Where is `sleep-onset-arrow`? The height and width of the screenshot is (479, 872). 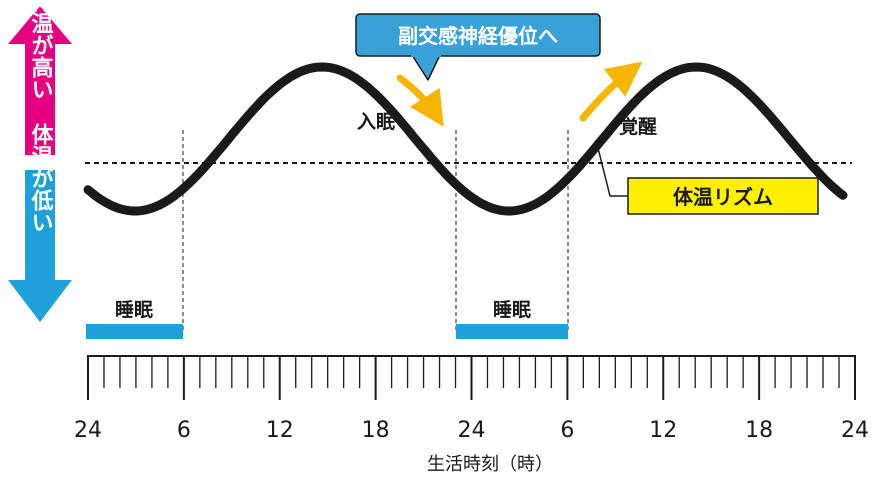 sleep-onset-arrow is located at coordinates (420, 100).